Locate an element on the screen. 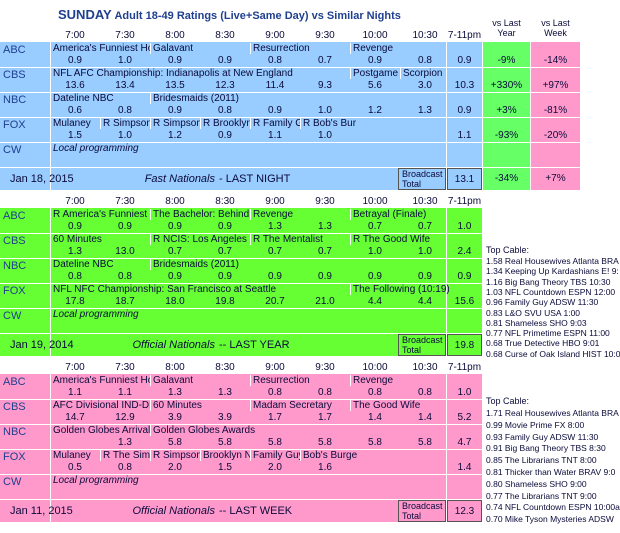 The image size is (620, 533). total-rating: 1.4 is located at coordinates (464, 467).